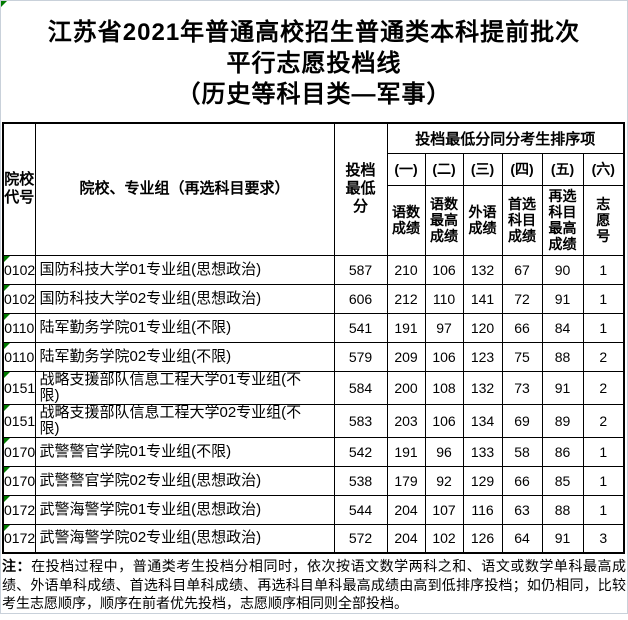 The image size is (628, 620). What do you see at coordinates (522, 509) in the screenshot?
I see `score-4-cell: 63` at bounding box center [522, 509].